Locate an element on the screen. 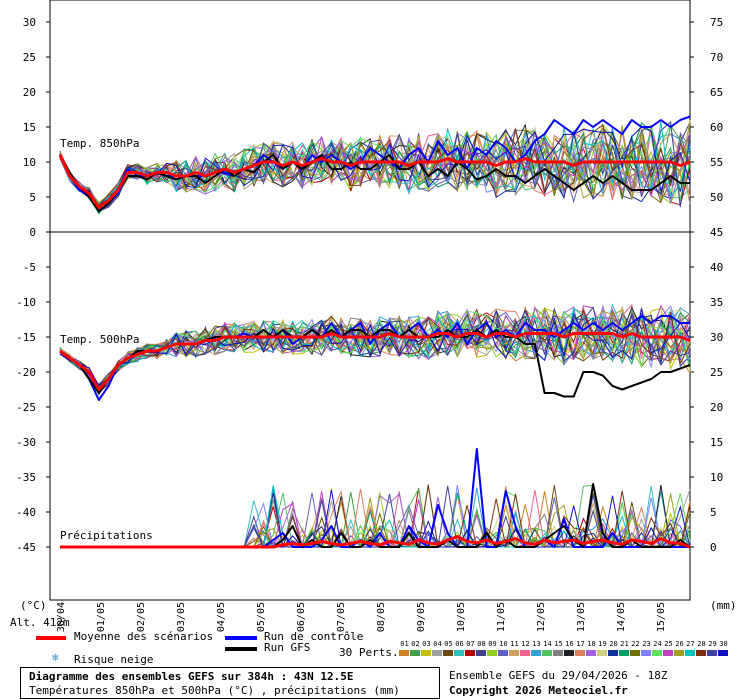 The image size is (740, 700). right-tick-label: 65 is located at coordinates (716, 92).